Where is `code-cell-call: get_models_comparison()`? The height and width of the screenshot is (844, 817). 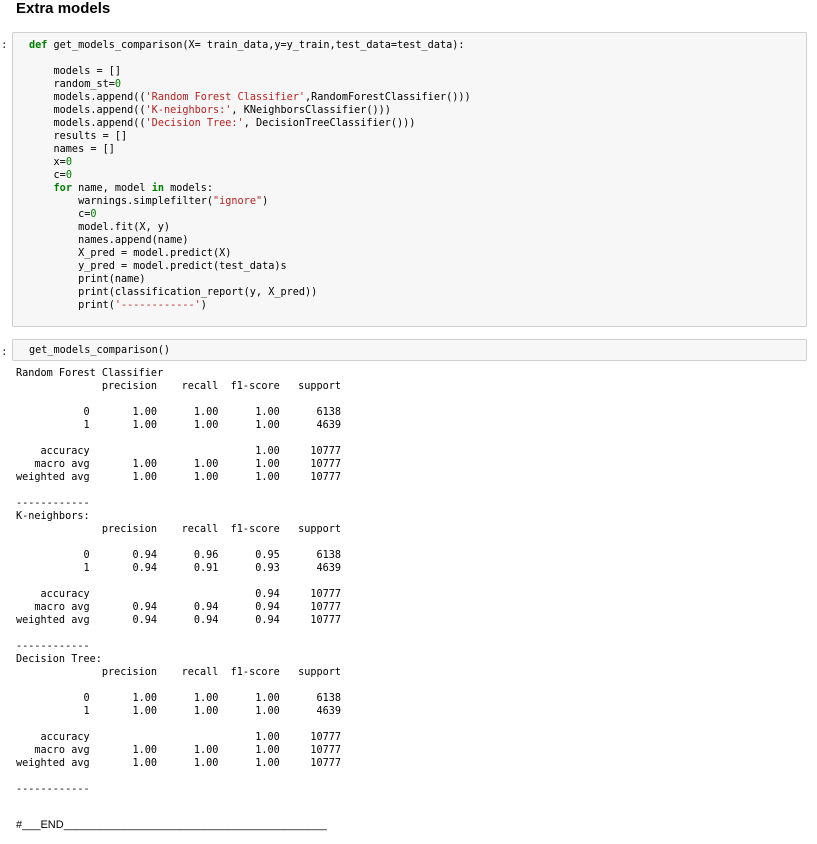
code-cell-call: get_models_comparison() is located at coordinates (409, 350).